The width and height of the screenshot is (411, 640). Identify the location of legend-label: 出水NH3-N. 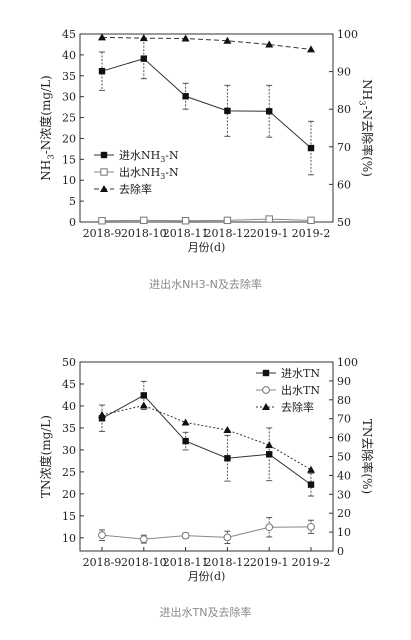
(149, 173).